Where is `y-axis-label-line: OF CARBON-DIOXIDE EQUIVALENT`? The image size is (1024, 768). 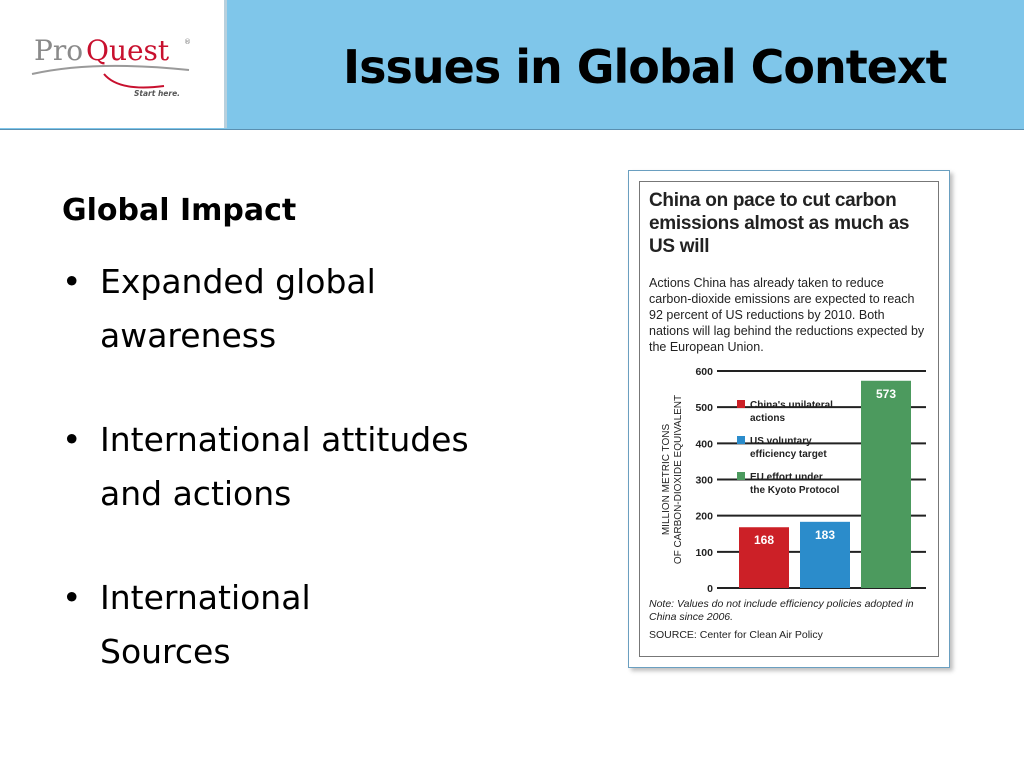
y-axis-label-line: OF CARBON-DIOXIDE EQUIVALENT is located at coordinates (678, 479).